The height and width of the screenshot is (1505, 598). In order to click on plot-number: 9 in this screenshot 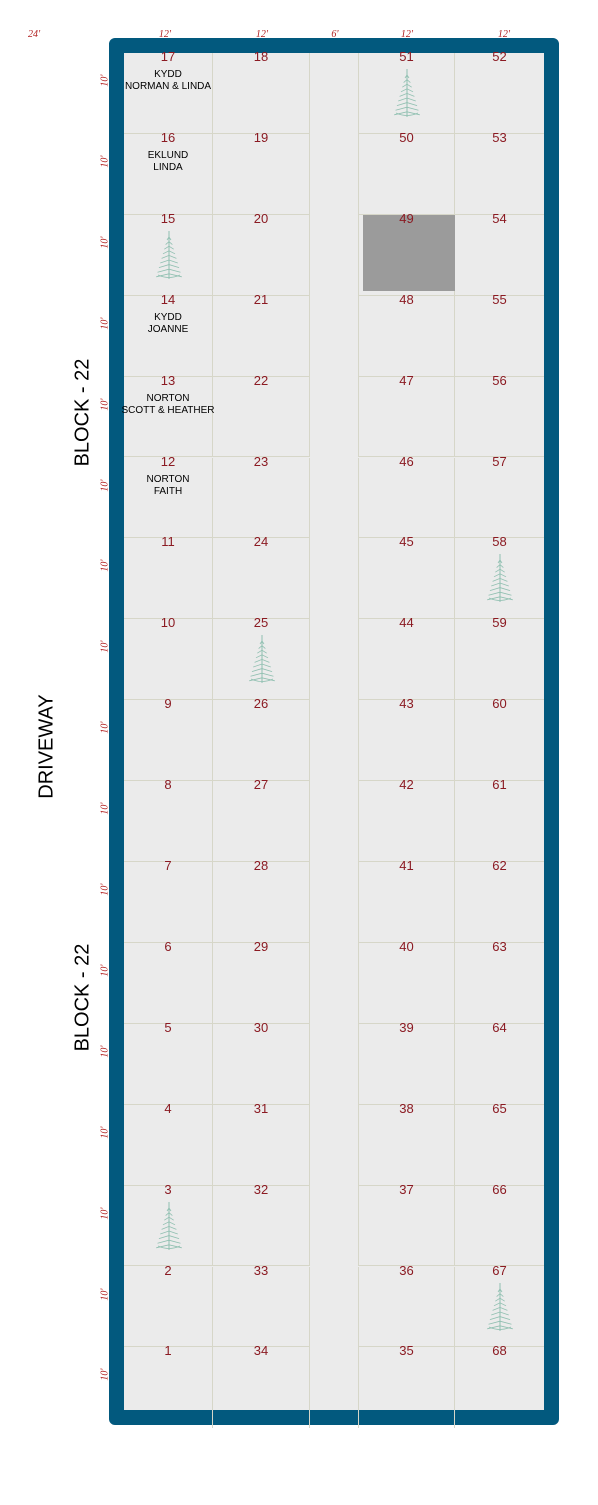, I will do `click(168, 704)`.